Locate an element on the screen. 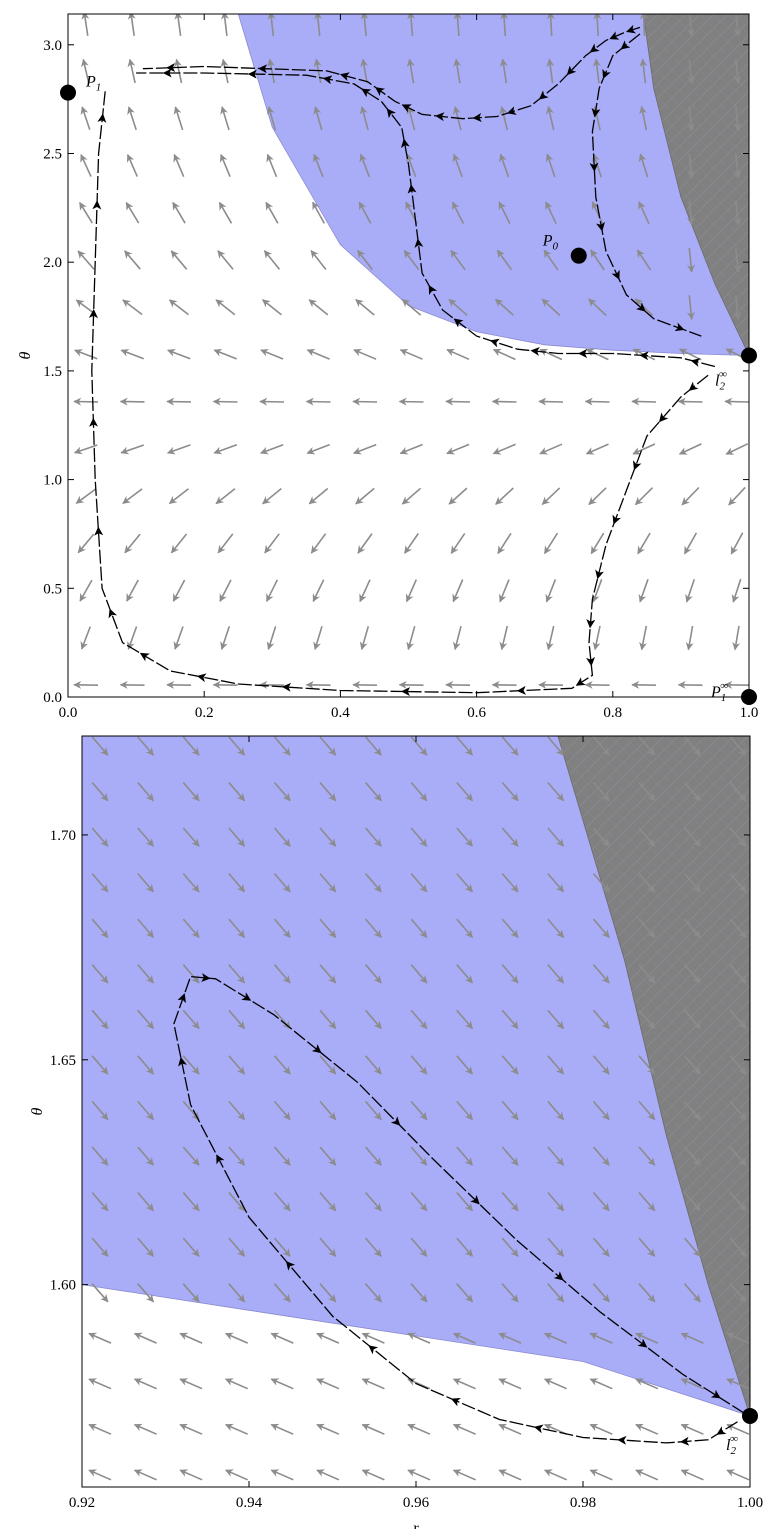  x-tick-label: 0.2 is located at coordinates (204, 713).